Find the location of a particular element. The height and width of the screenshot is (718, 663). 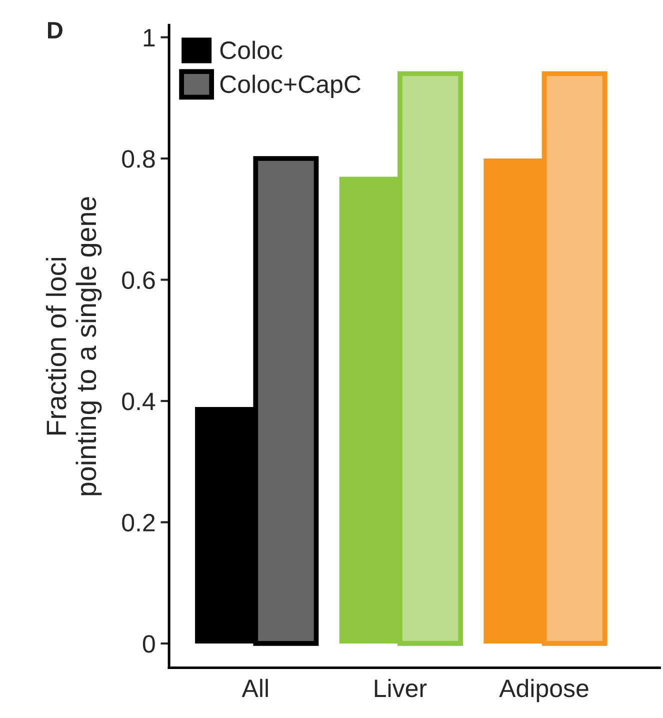

y-tick-label: 0.8 is located at coordinates (138, 159).